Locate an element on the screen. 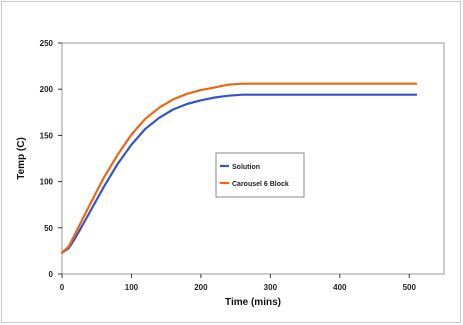 This screenshot has width=463, height=325. x-tick-label: 400 is located at coordinates (340, 287).